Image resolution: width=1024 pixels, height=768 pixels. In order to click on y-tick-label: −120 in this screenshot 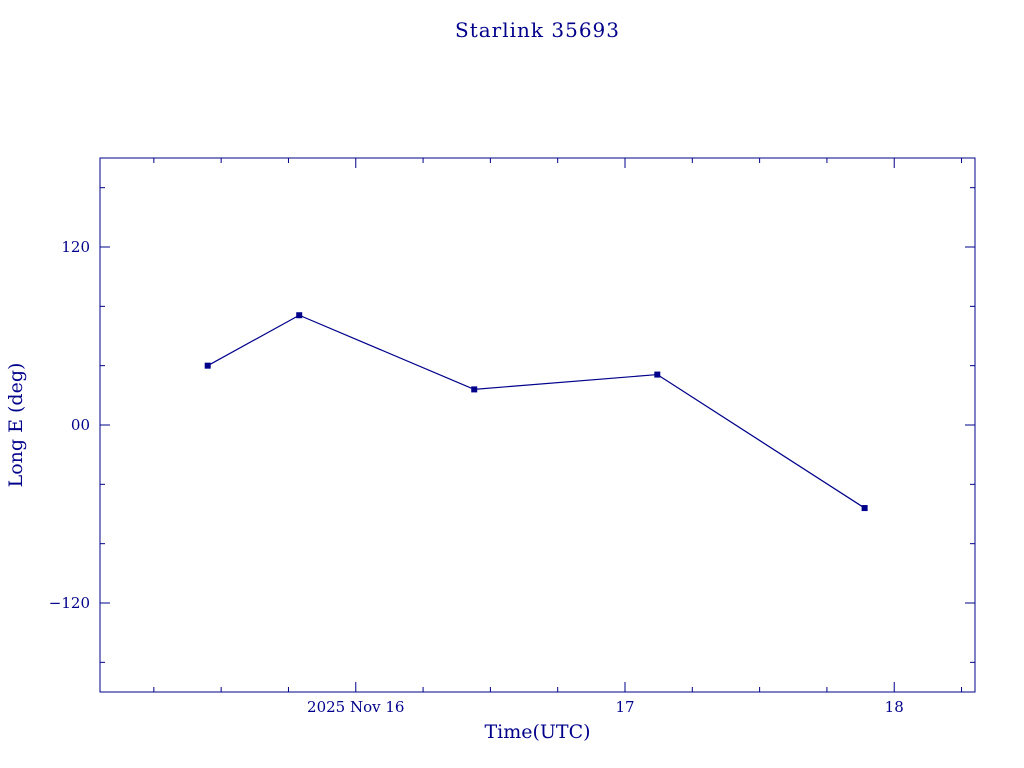, I will do `click(69, 603)`.